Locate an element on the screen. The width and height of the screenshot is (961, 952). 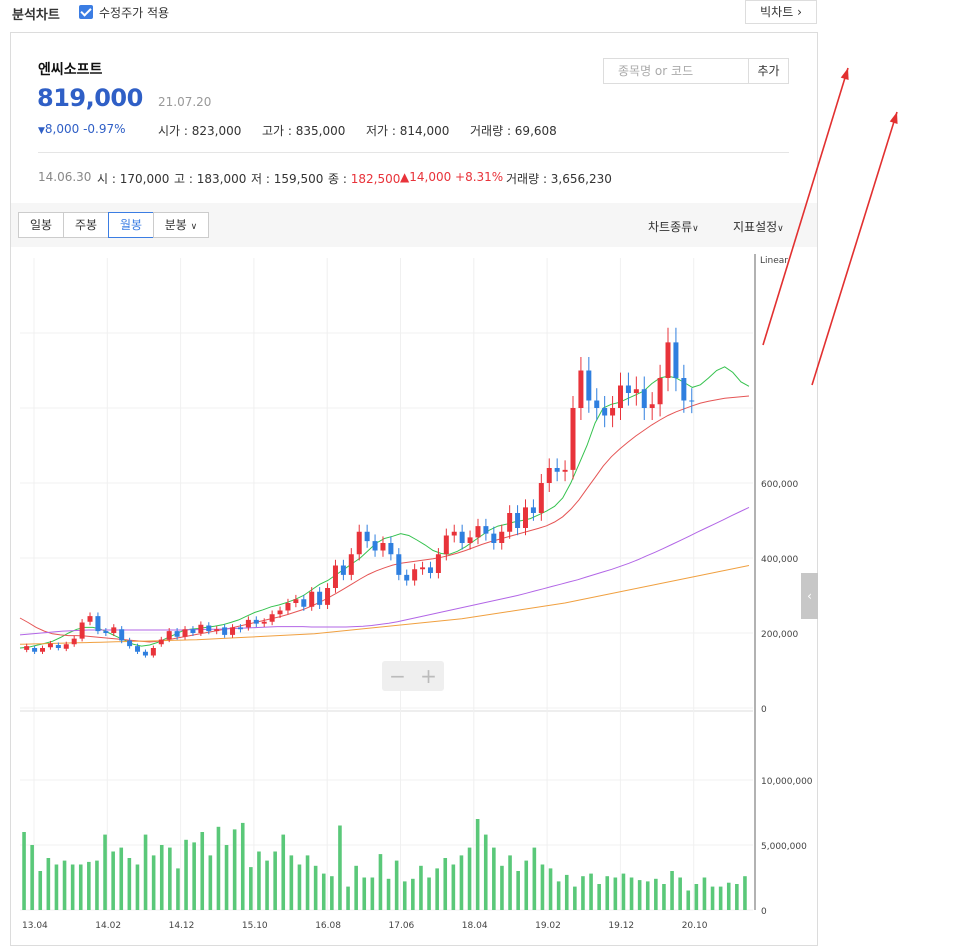
open-stat: 시가 : 823,000 is located at coordinates (200, 131).